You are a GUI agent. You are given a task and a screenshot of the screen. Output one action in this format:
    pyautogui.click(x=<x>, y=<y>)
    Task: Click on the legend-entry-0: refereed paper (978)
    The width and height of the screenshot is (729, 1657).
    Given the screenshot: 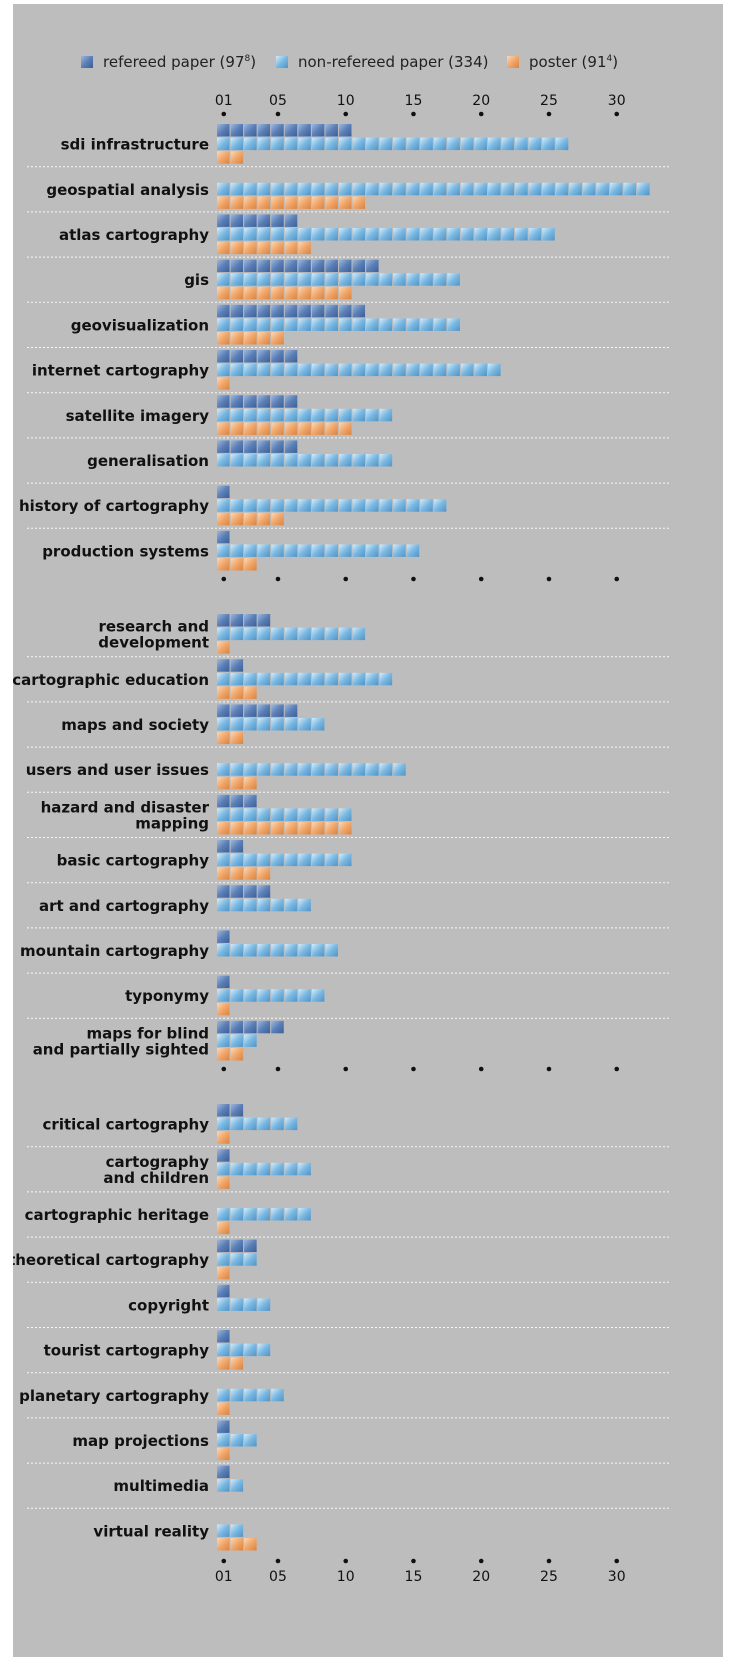 What is the action you would take?
    pyautogui.click(x=179, y=62)
    